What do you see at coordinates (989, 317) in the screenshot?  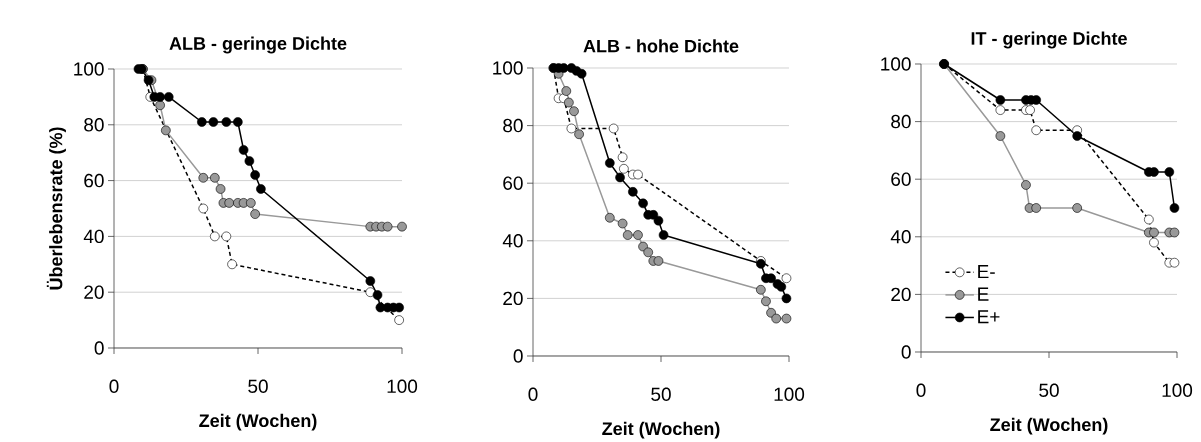 I see `legend-label: E+` at bounding box center [989, 317].